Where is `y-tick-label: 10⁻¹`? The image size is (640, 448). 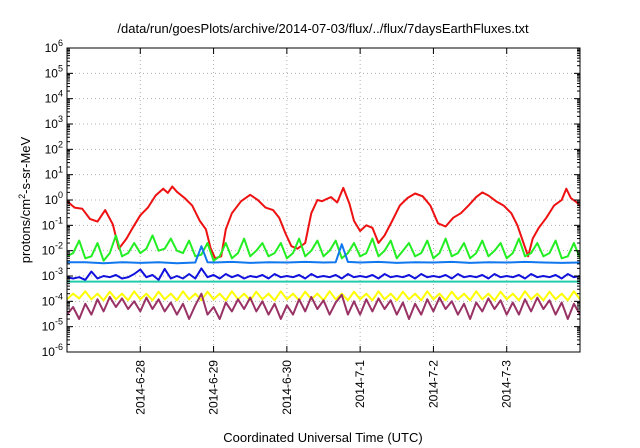 y-tick-label: 10⁻¹ is located at coordinates (52, 223).